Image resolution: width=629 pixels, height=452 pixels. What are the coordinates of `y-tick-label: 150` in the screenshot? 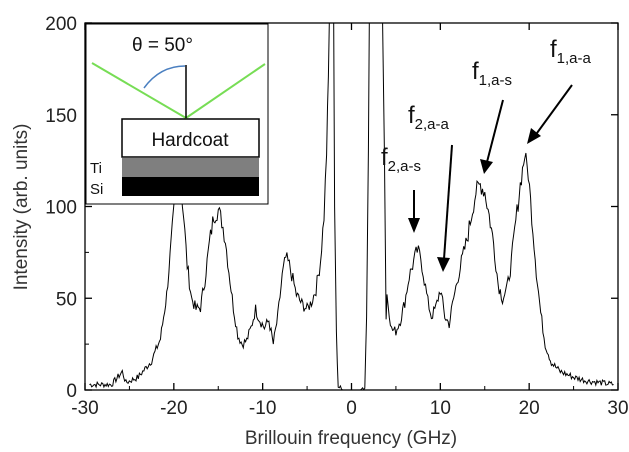 It's located at (61, 116).